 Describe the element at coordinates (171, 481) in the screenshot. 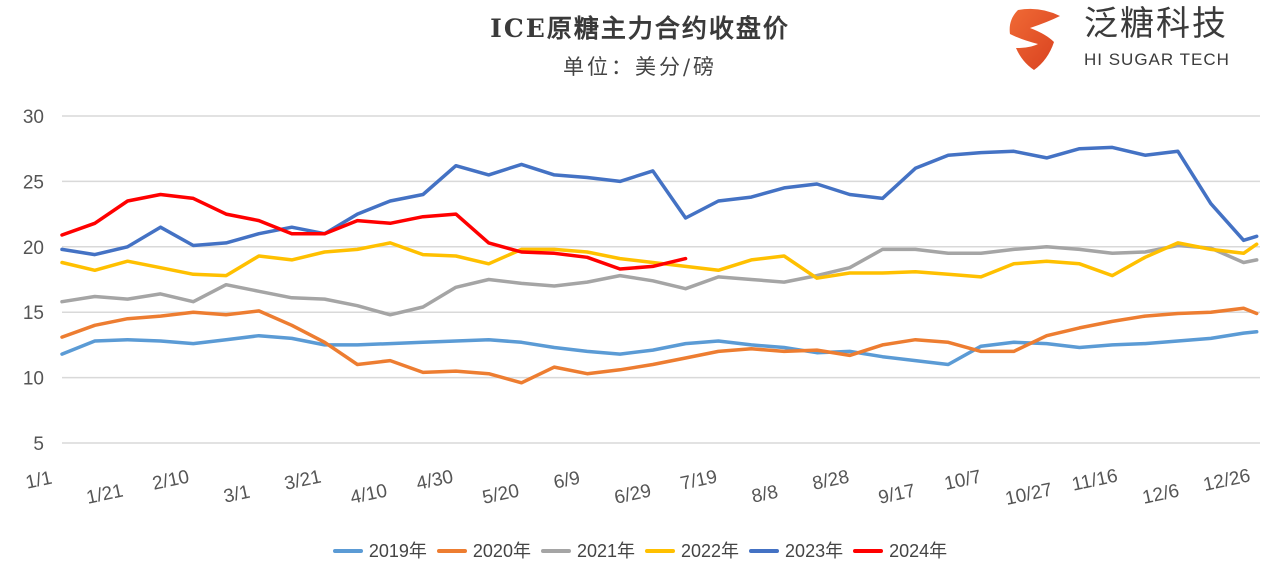

I see `x-tick-label: 2/10` at that location.